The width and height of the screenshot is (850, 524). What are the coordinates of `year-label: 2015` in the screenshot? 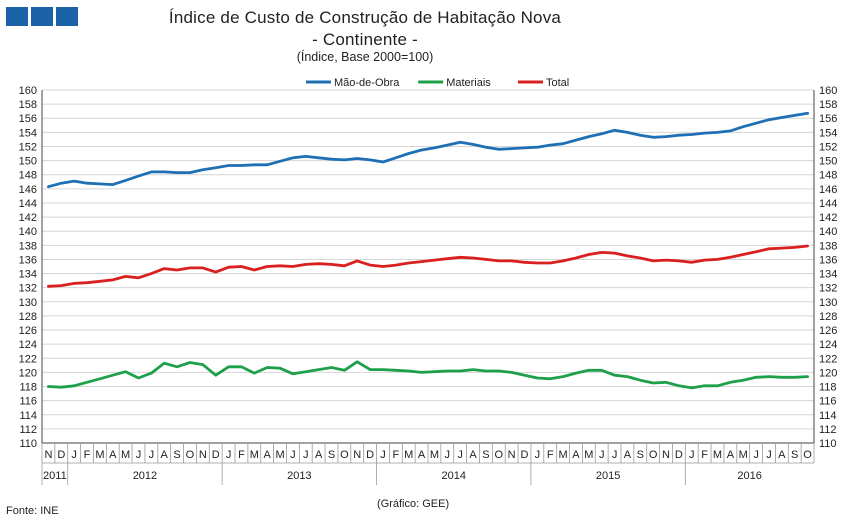 It's located at (608, 476).